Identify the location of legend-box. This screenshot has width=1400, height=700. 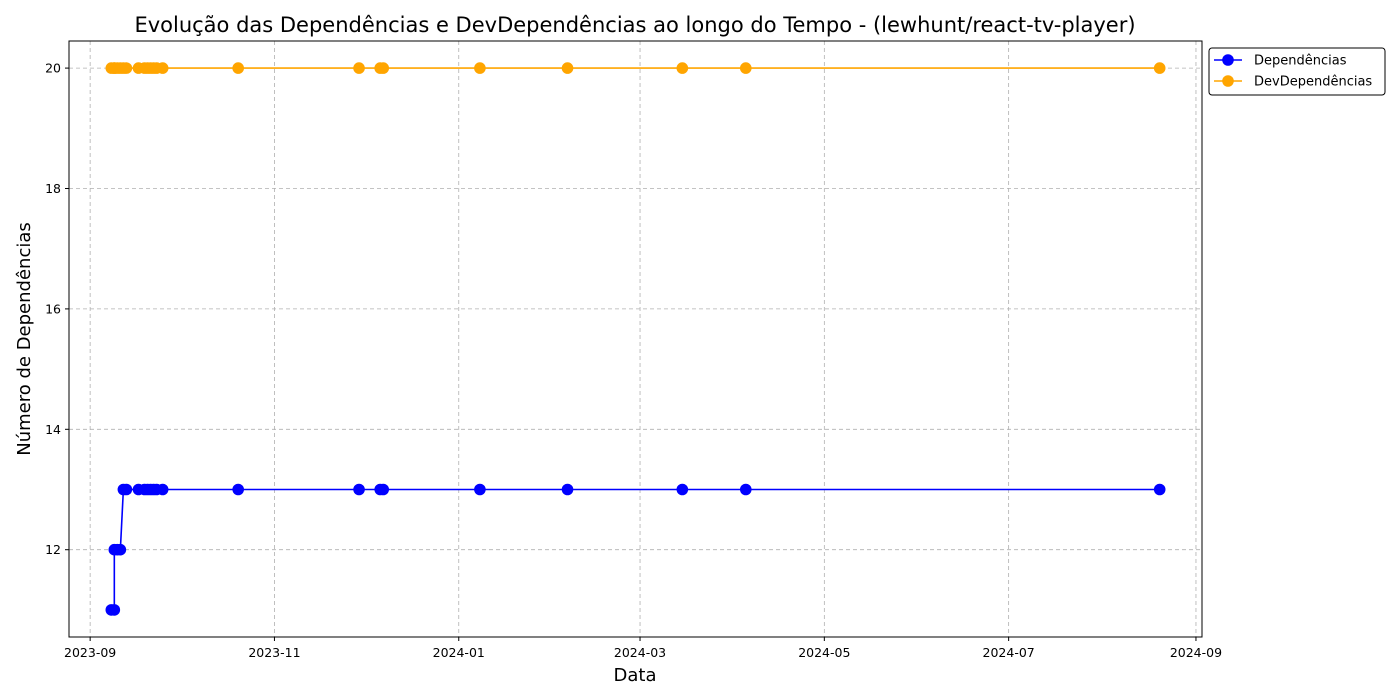
(1297, 71).